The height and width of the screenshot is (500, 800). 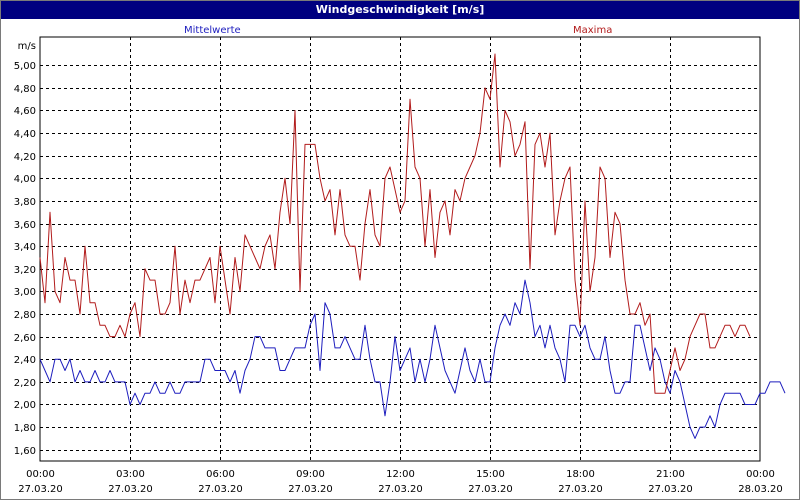 I want to click on y-tick-label: 3,00, so click(x=25, y=292).